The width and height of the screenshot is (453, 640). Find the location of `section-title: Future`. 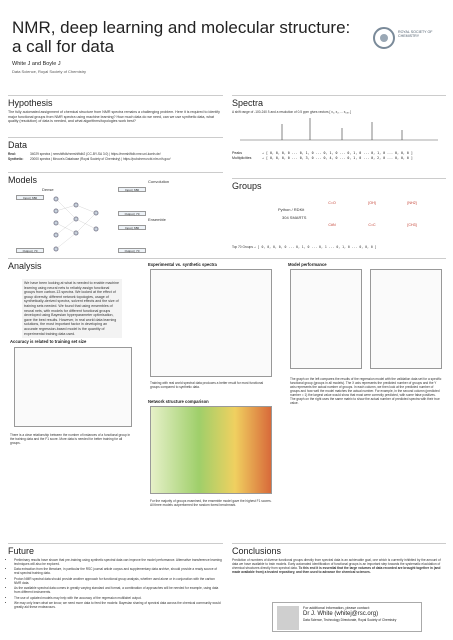

section-title: Future is located at coordinates (21, 551).